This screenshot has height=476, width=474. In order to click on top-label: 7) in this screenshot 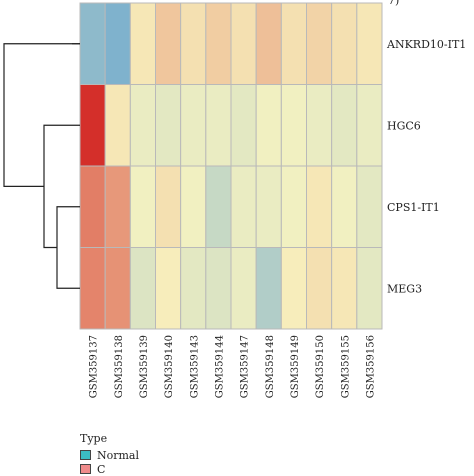, I will do `click(393, 3)`.